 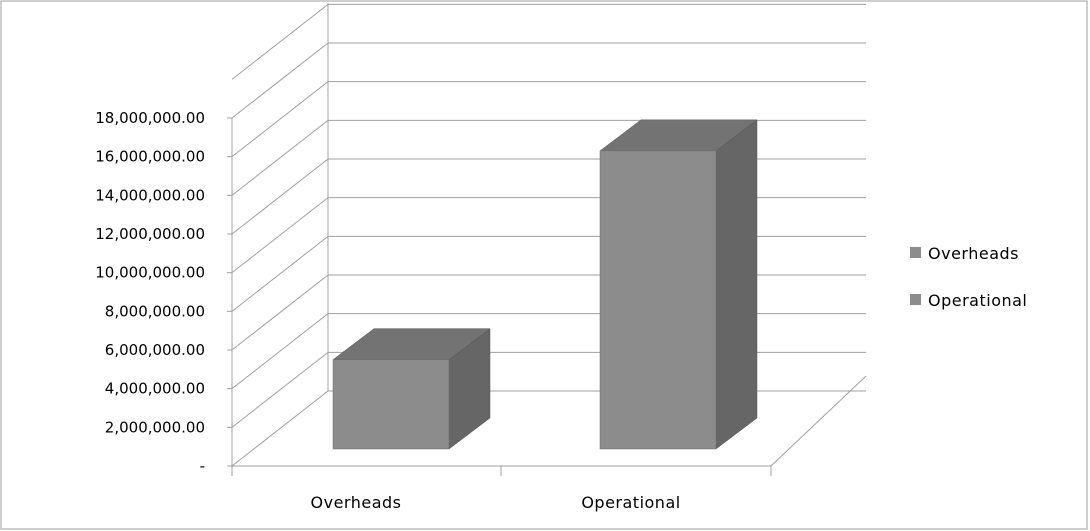 What do you see at coordinates (155, 389) in the screenshot?
I see `y-tick-label: 4,000,000.00` at bounding box center [155, 389].